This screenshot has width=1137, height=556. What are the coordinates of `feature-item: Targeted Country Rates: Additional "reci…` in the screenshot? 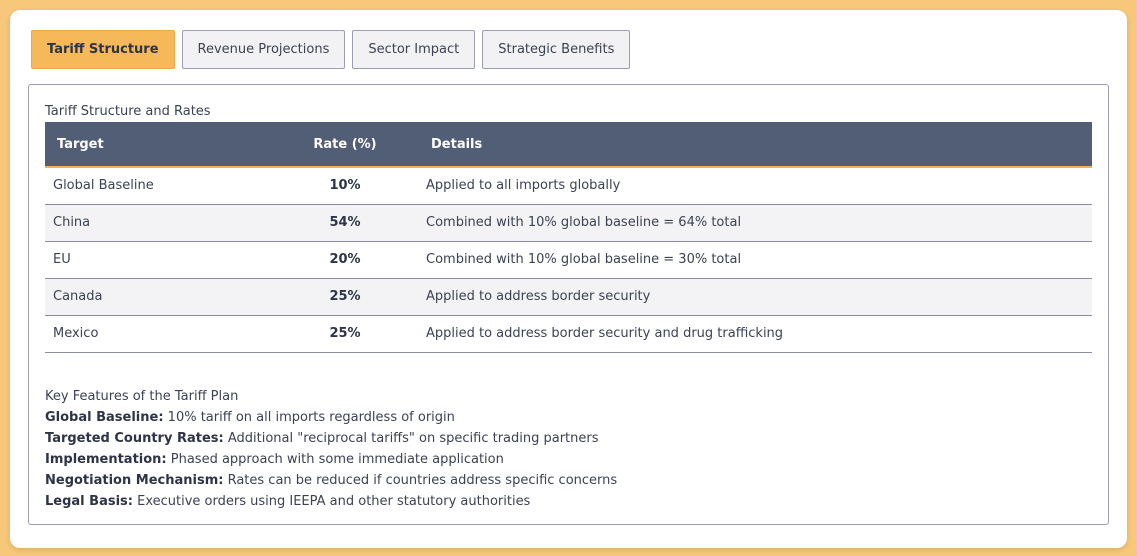 It's located at (331, 438).